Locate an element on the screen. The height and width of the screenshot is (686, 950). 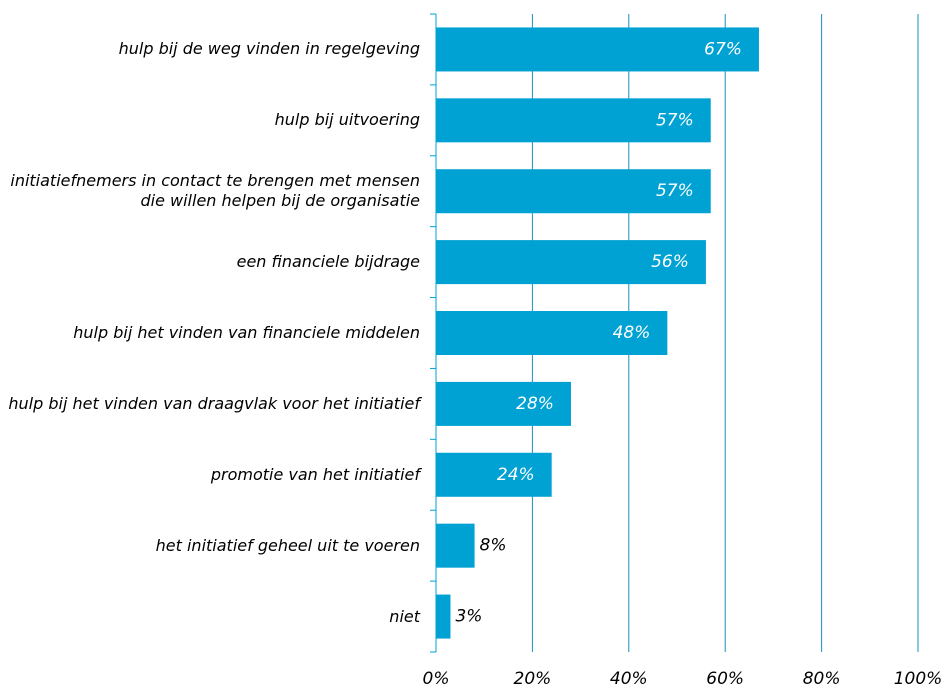
data-label: 24% is located at coordinates (516, 475).